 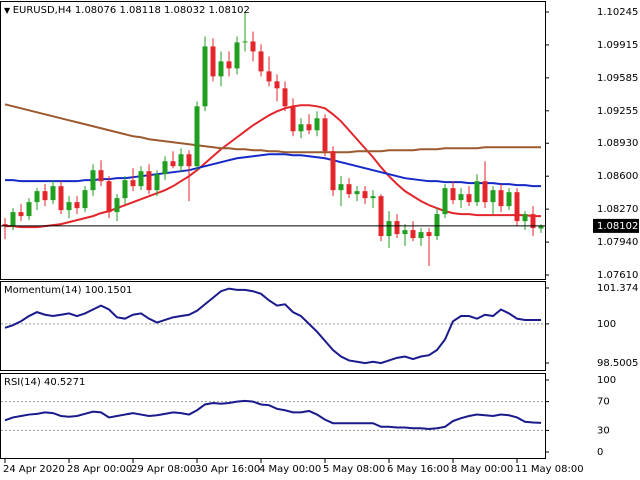 I want to click on indicator-name: RSI(14), so click(x=22, y=382).